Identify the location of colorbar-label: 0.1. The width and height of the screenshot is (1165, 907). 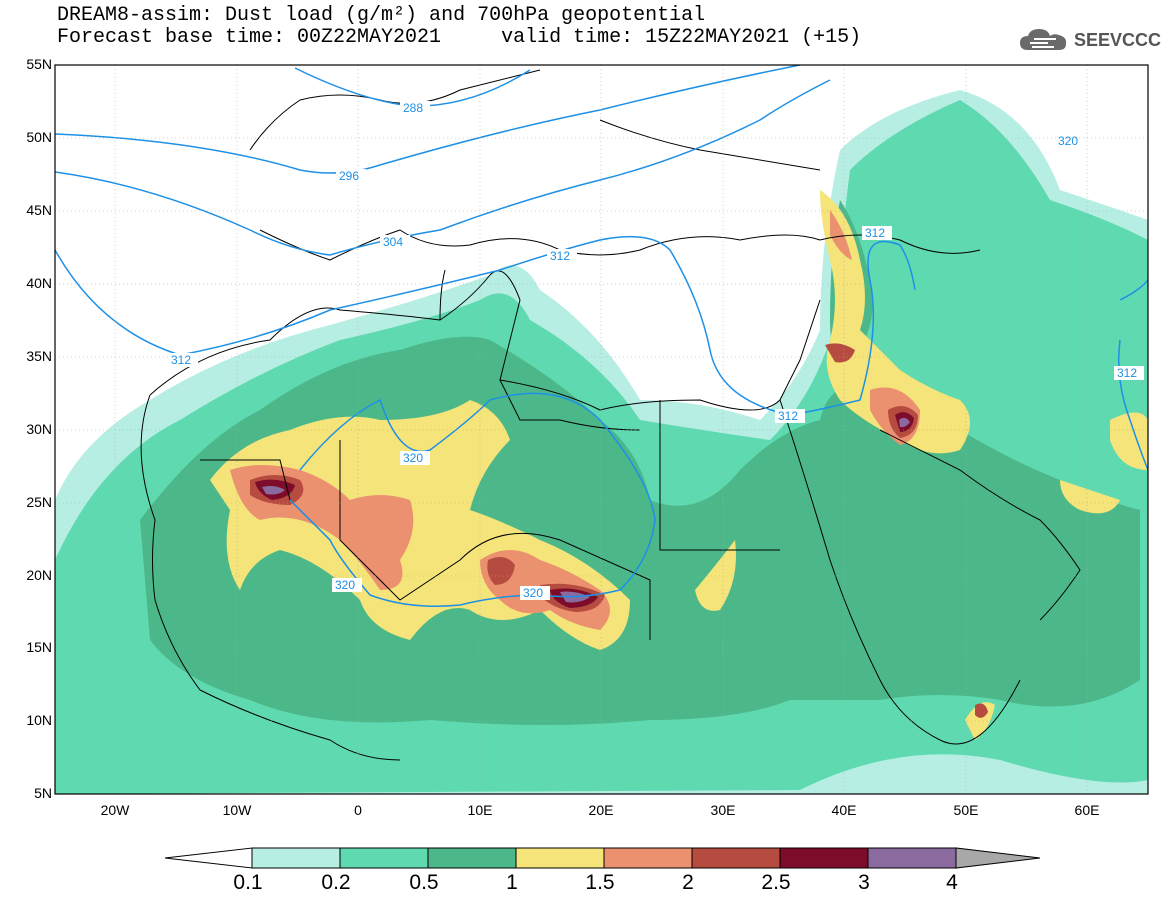
(248, 882).